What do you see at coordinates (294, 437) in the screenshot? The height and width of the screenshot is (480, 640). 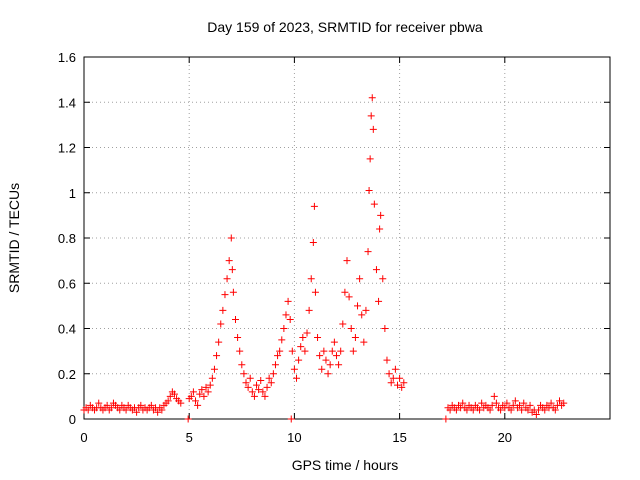 I see `x-tick-label: 10` at bounding box center [294, 437].